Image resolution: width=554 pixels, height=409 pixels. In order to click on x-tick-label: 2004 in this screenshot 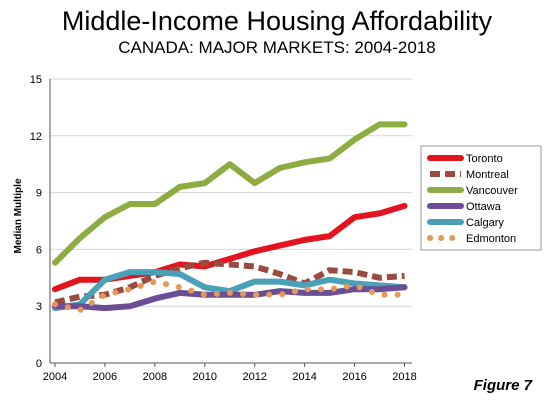, I will do `click(55, 377)`.